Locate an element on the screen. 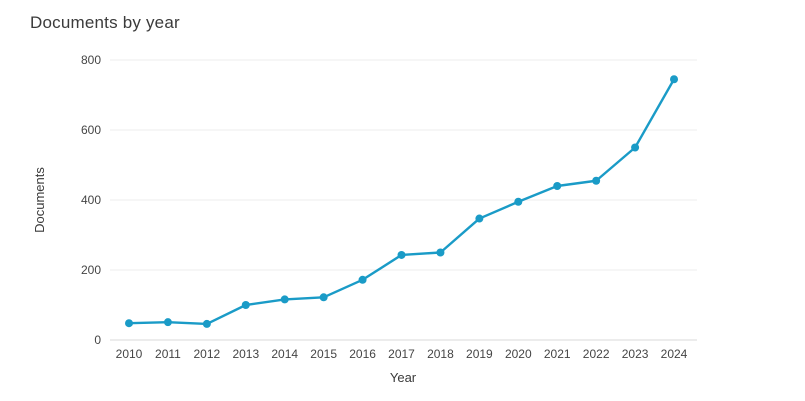  x-axis-title: Year is located at coordinates (403, 377).